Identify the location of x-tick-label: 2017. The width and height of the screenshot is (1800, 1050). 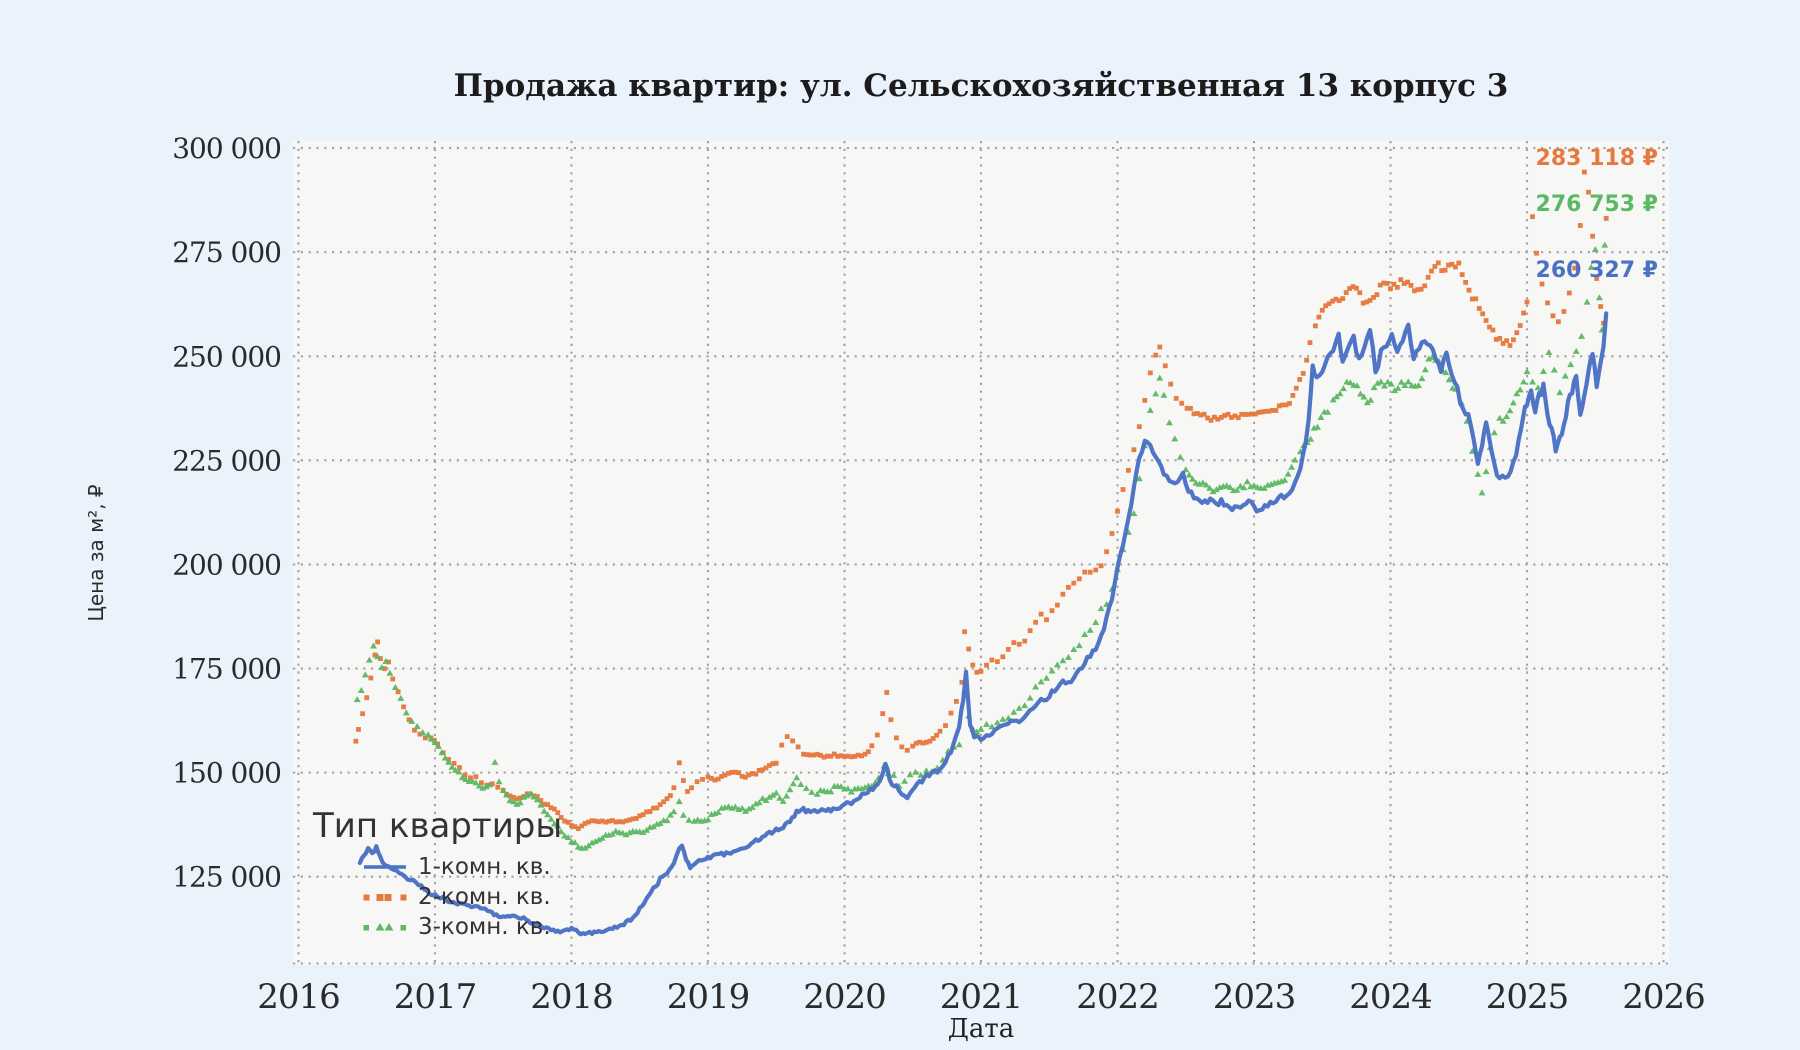
(435, 997).